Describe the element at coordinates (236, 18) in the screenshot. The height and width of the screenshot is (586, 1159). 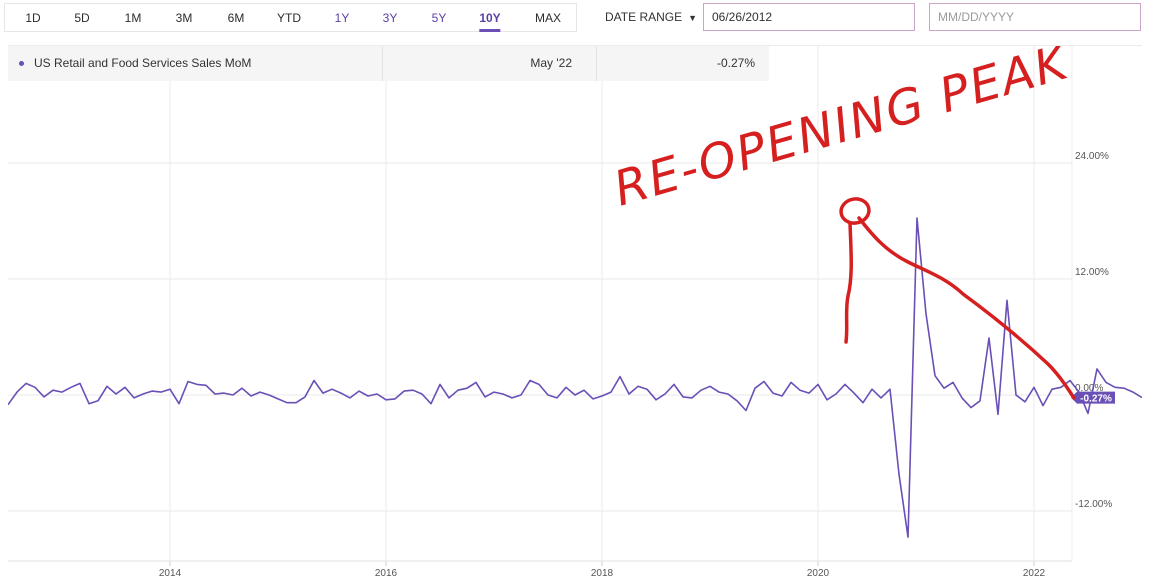
I see `range-button-6m: 6M` at that location.